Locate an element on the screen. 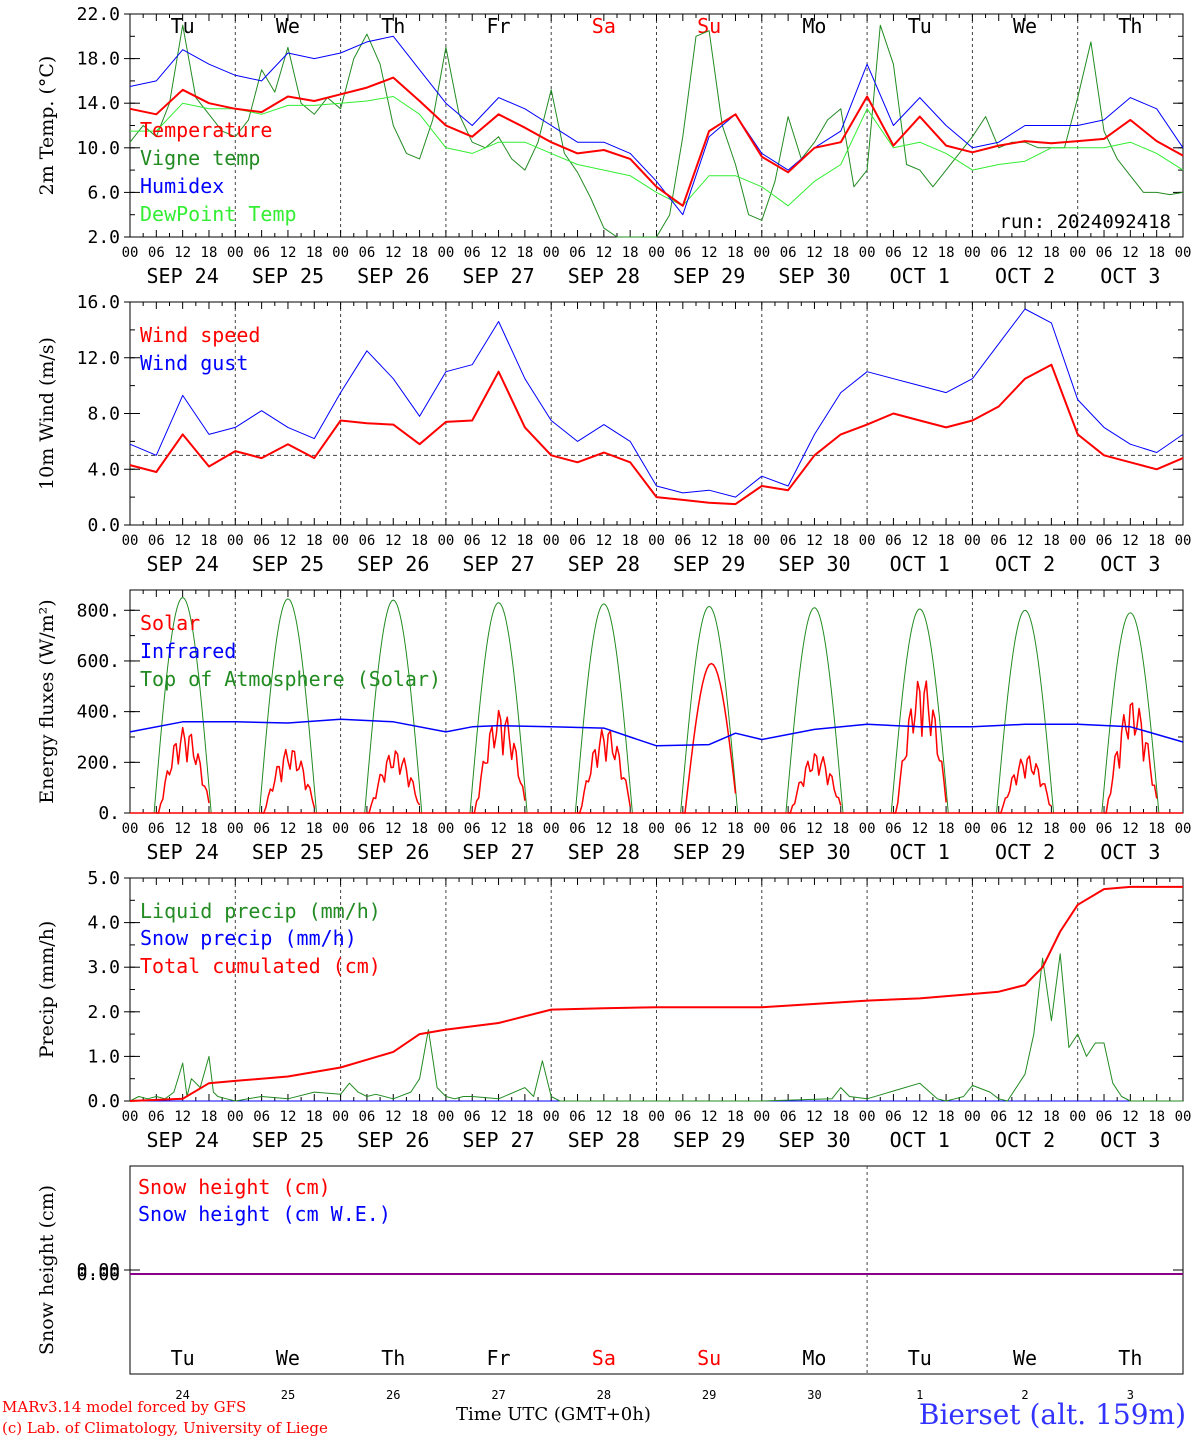 The width and height of the screenshot is (1194, 1440). date-label: SEP 26 is located at coordinates (393, 852).